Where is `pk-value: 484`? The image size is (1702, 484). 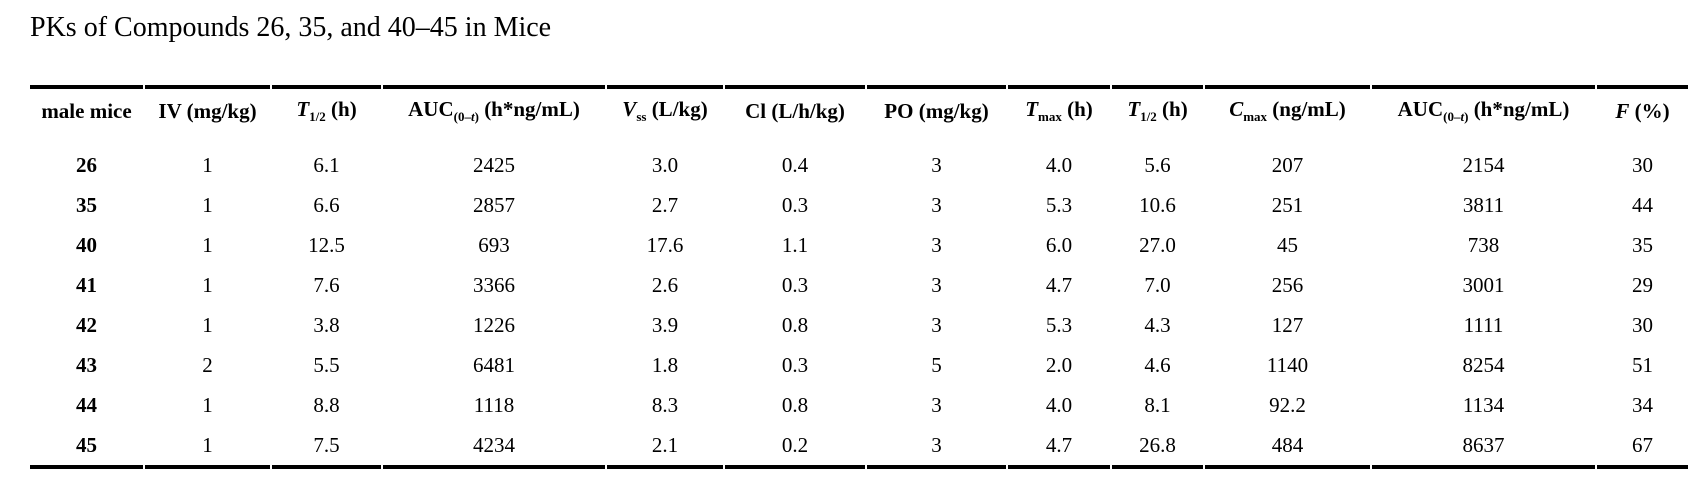 pk-value: 484 is located at coordinates (1287, 447).